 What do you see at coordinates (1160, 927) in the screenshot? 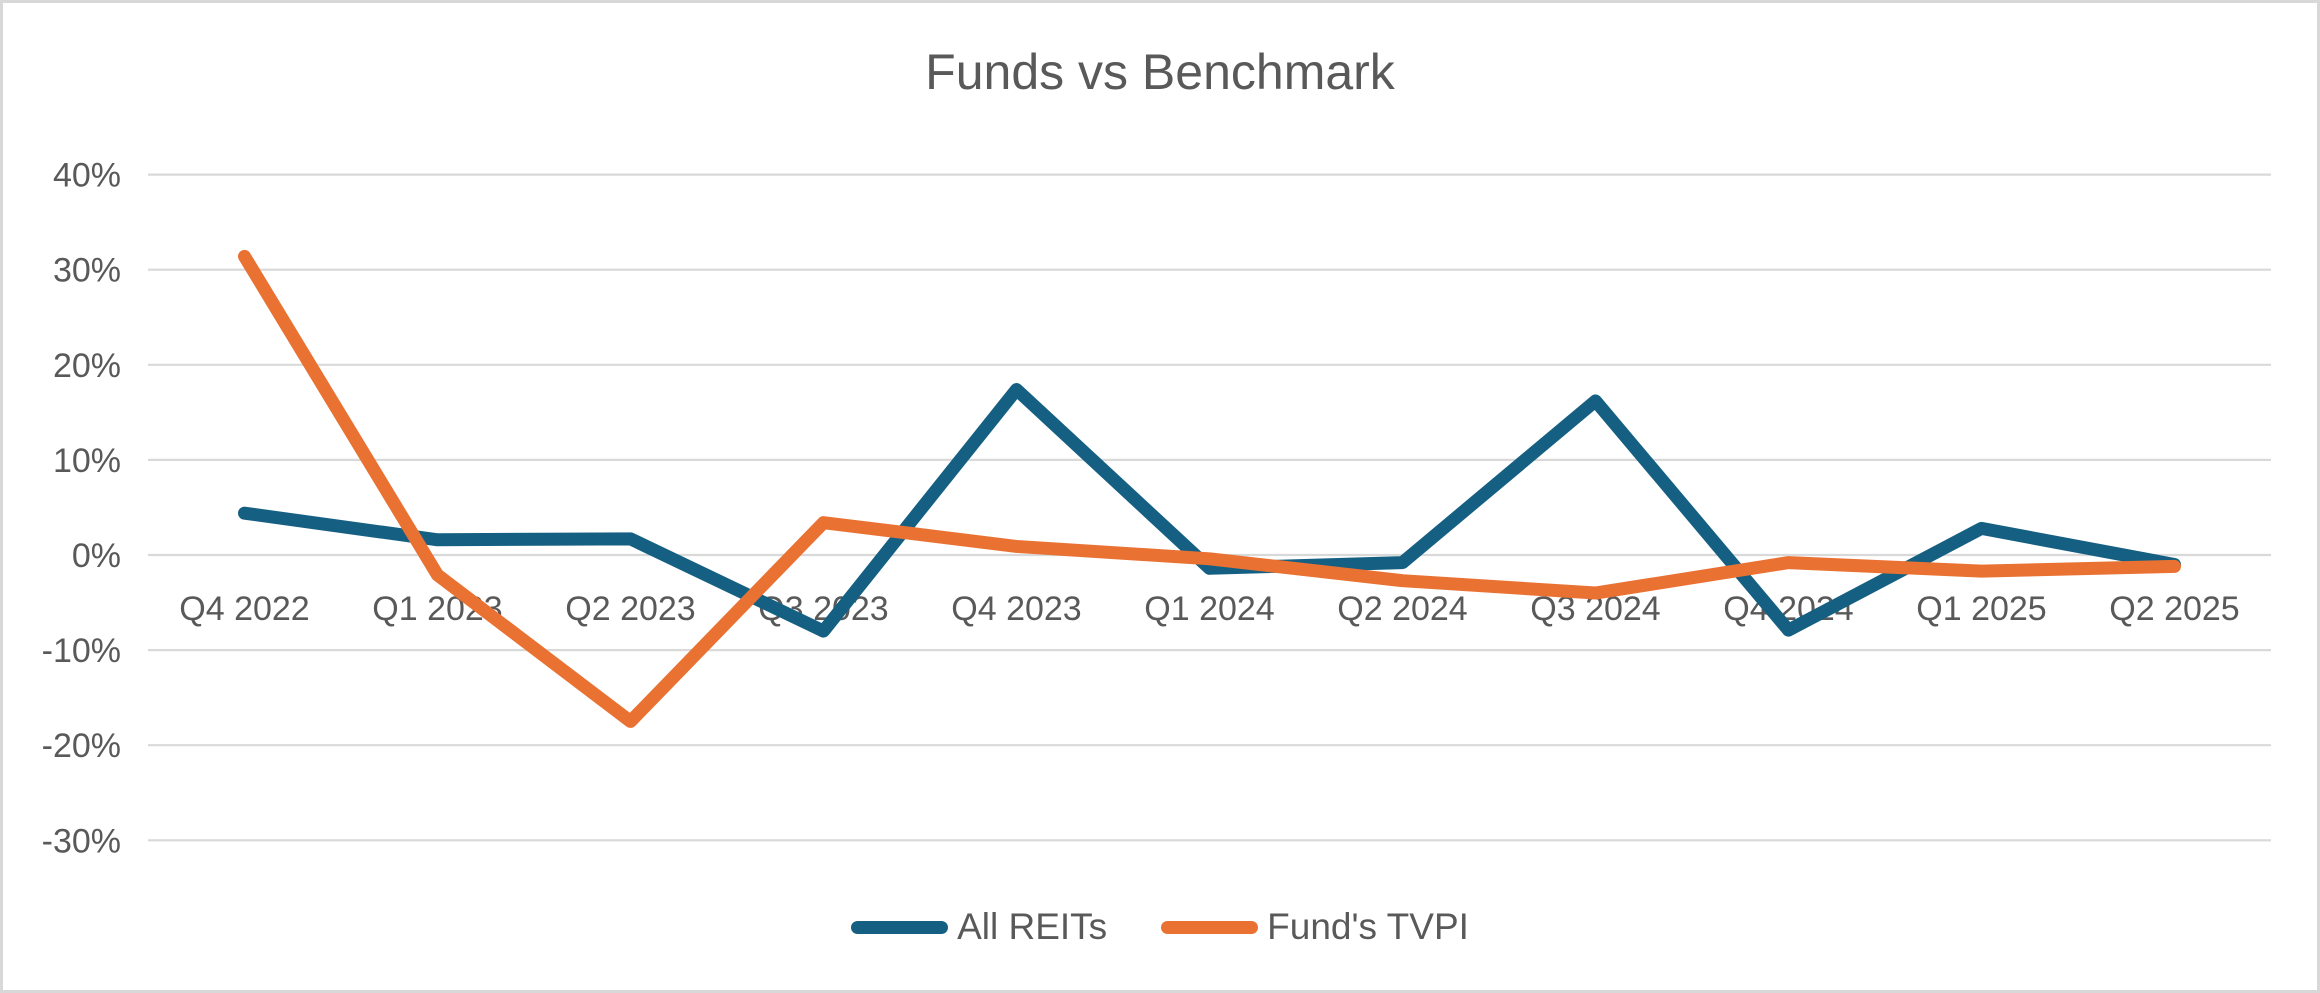
I see `legend: All REITs Fund's TVPI` at bounding box center [1160, 927].